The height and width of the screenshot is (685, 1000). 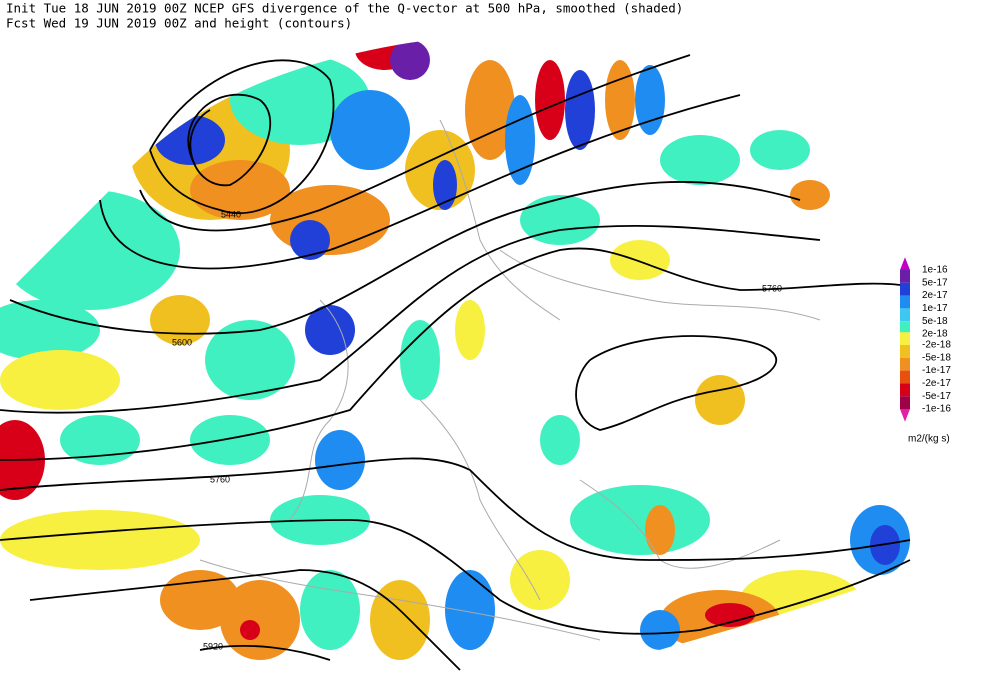 I want to click on legend-label: 1e-16, so click(x=935, y=270).